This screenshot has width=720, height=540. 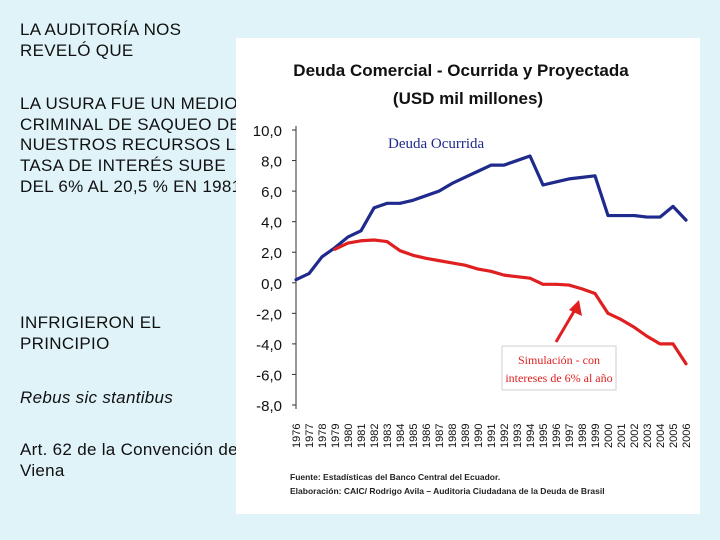 I want to click on x-tick-label: 1984, so click(x=401, y=436).